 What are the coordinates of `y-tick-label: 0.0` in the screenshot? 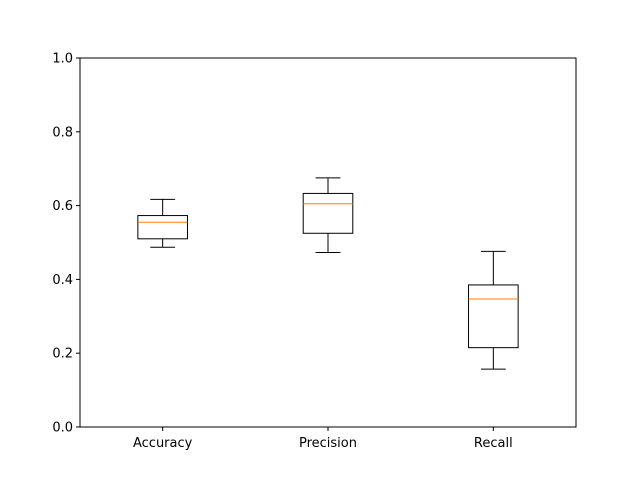 It's located at (62, 428).